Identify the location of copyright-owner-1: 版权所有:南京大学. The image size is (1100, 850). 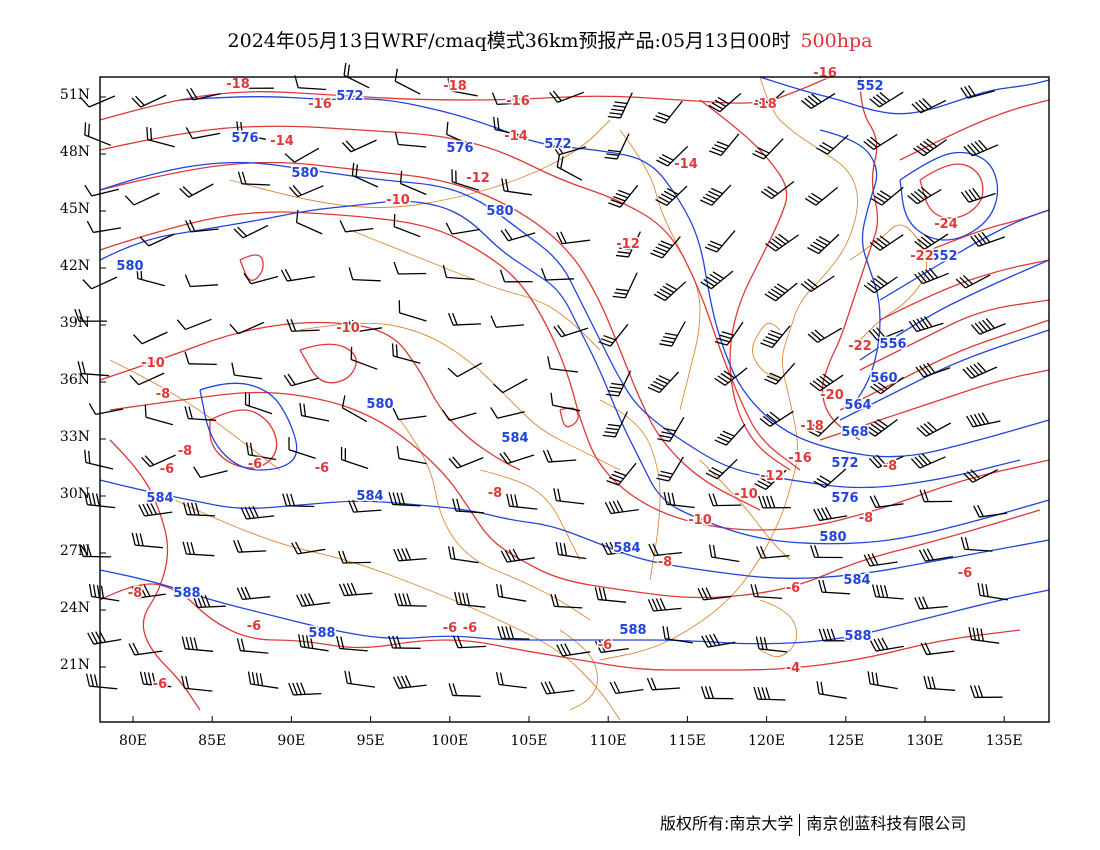
(727, 823).